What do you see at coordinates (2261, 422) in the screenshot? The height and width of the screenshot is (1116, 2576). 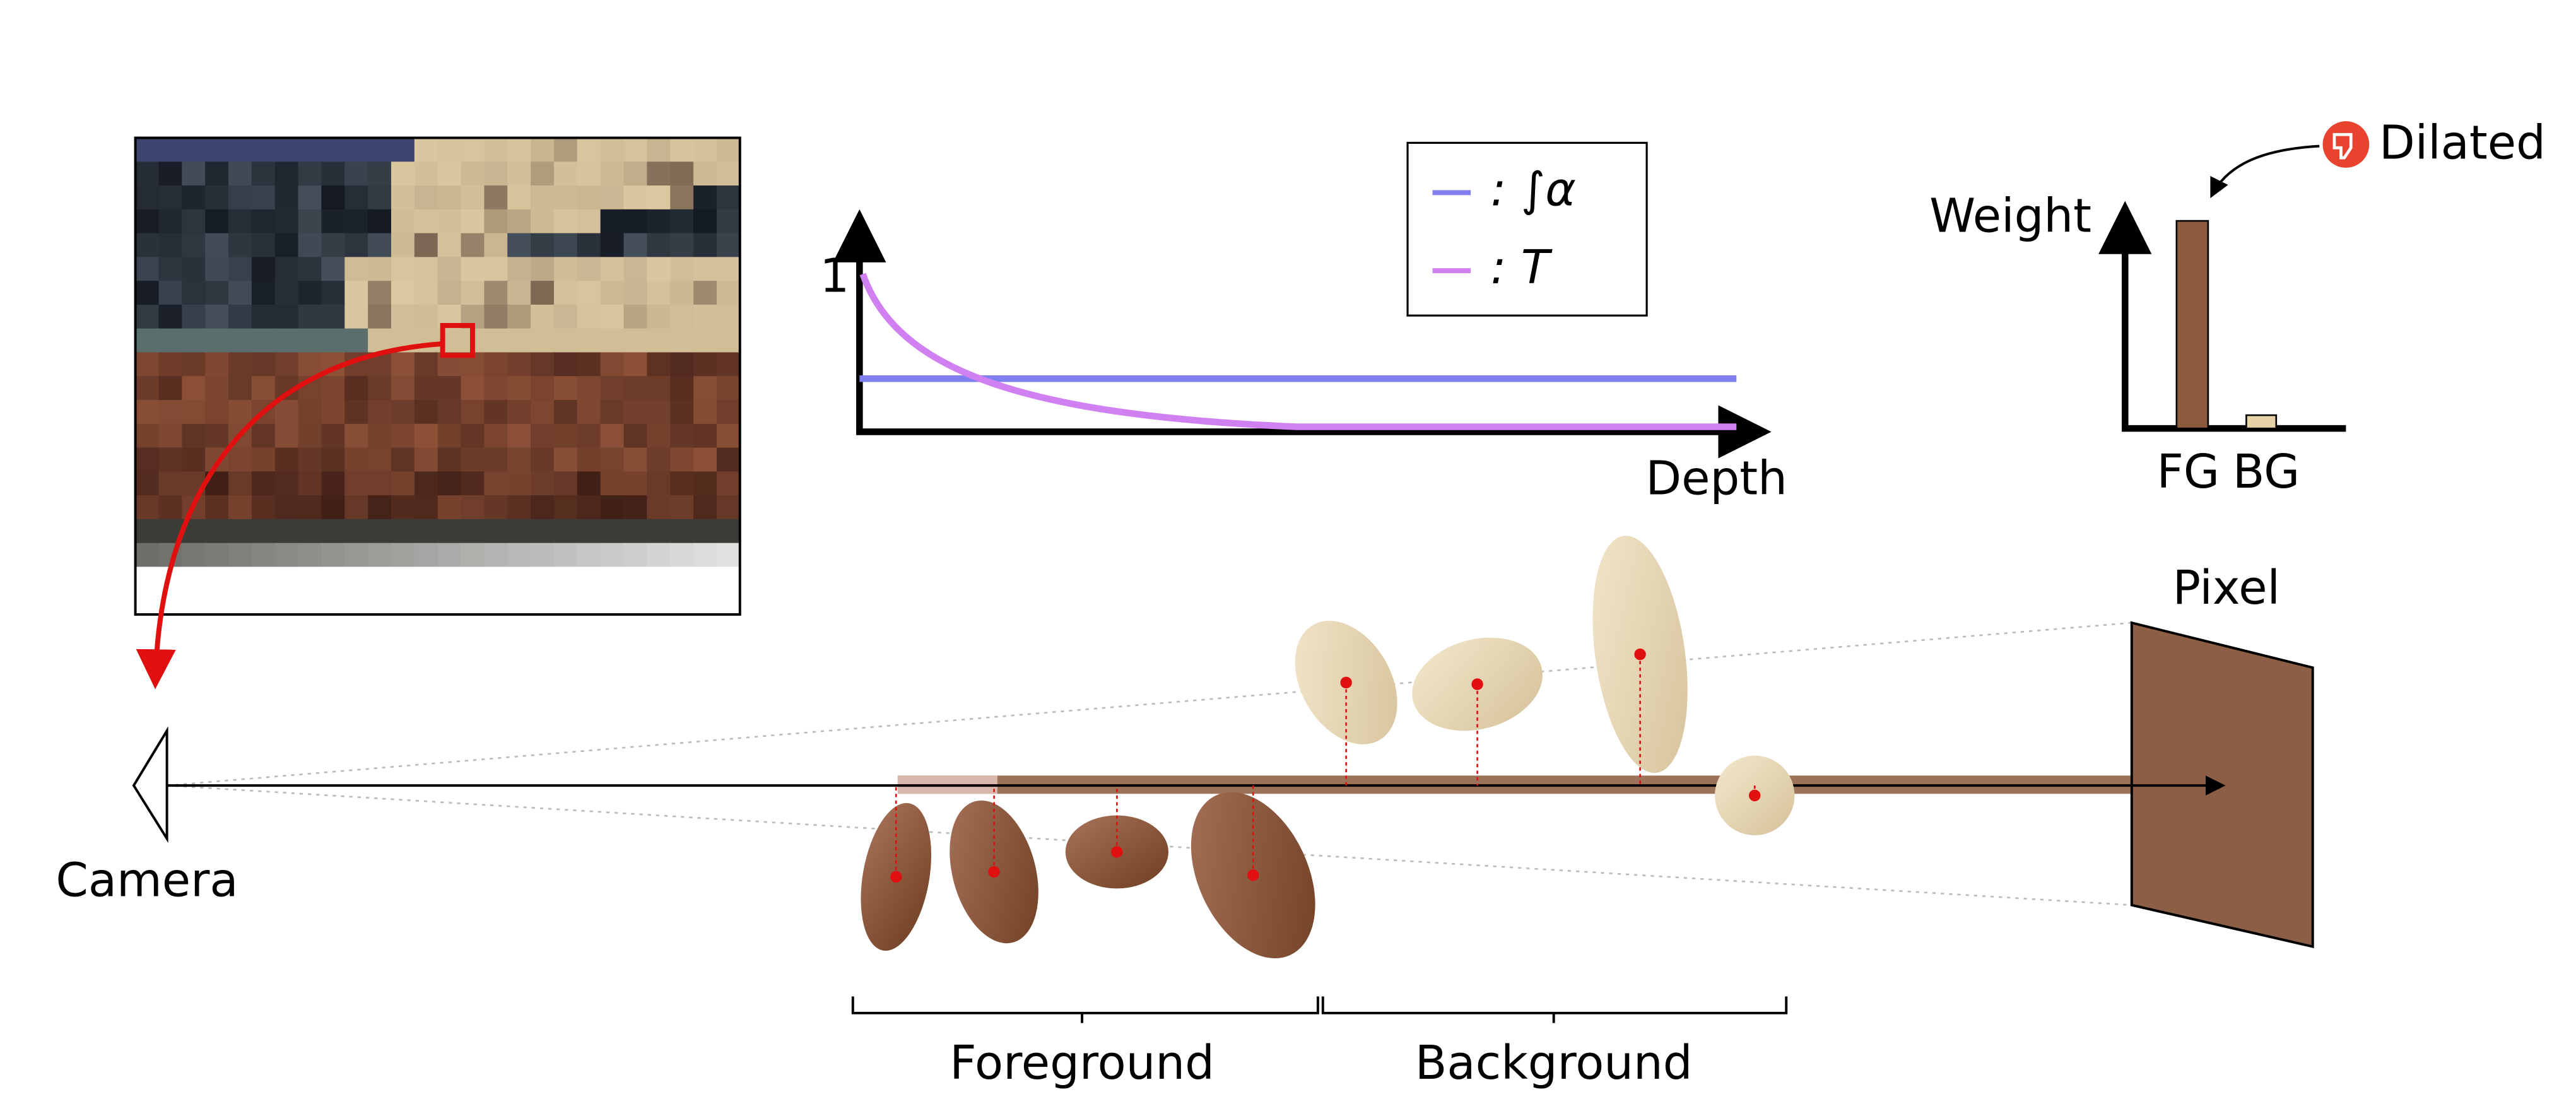 I see `bg-bar` at bounding box center [2261, 422].